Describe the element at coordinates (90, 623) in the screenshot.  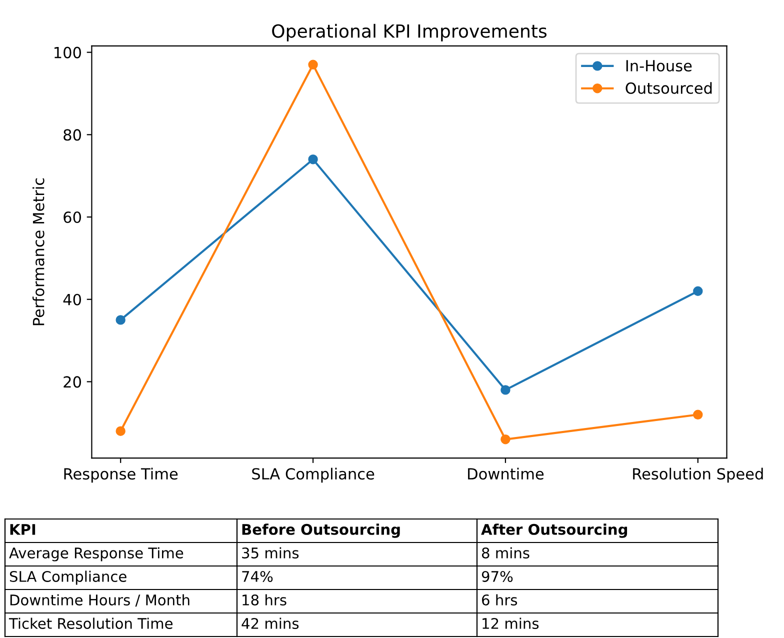
I see `text: Ticket Resolution Time` at that location.